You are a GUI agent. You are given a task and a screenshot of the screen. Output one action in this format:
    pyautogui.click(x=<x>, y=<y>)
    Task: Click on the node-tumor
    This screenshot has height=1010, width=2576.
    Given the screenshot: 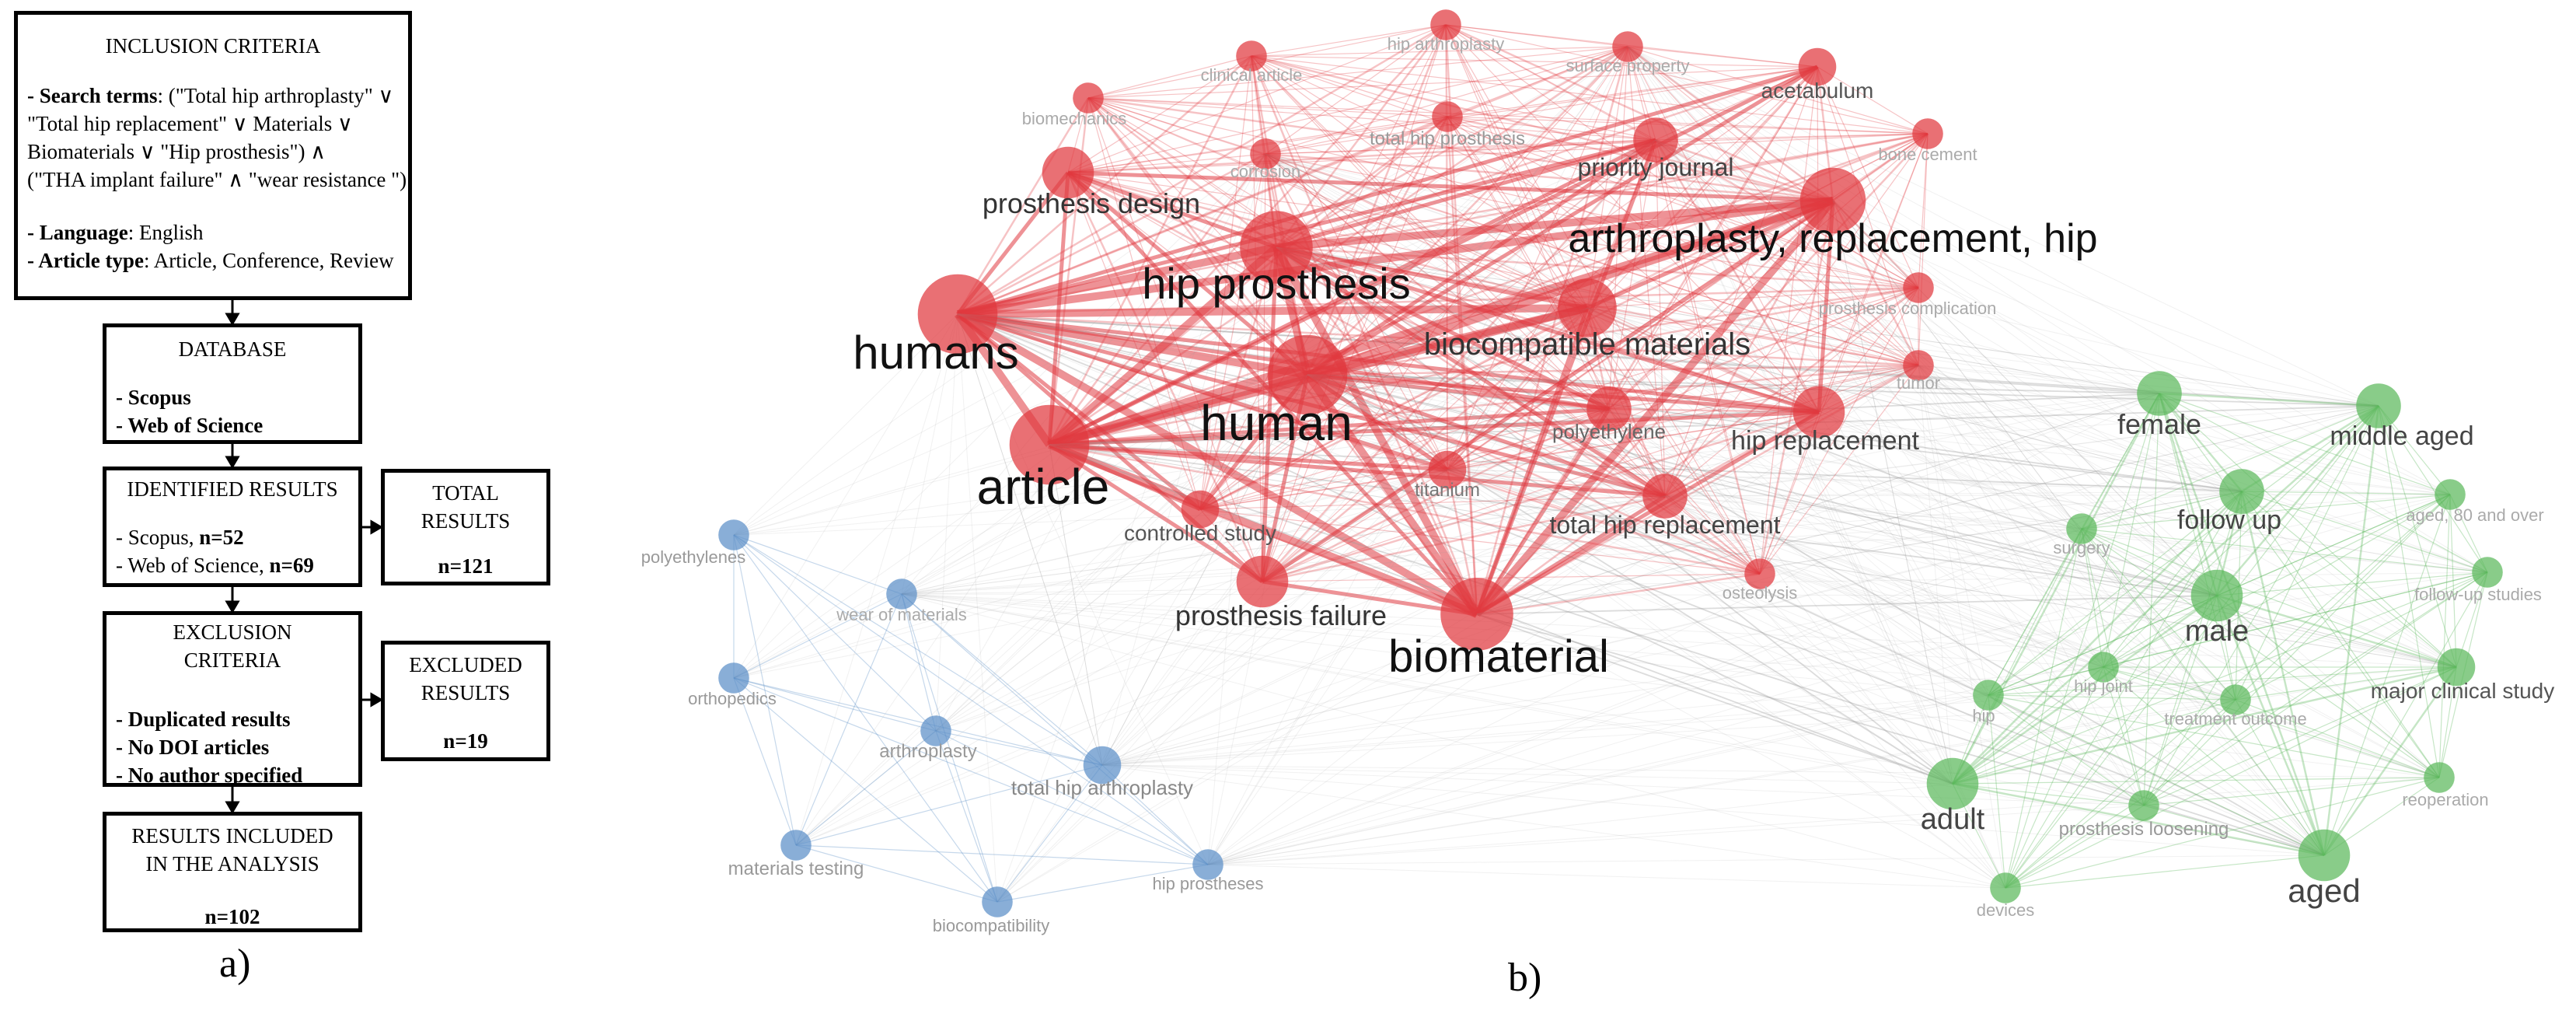 What is the action you would take?
    pyautogui.click(x=1919, y=365)
    